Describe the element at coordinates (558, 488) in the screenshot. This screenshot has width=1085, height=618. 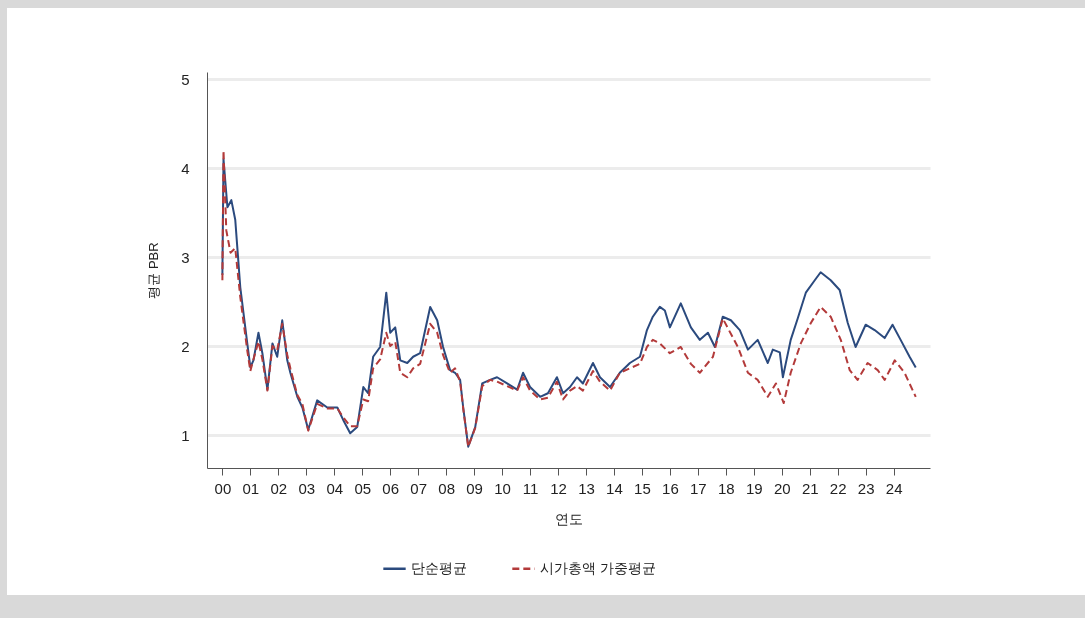
I see `x-tick-label: 12` at that location.